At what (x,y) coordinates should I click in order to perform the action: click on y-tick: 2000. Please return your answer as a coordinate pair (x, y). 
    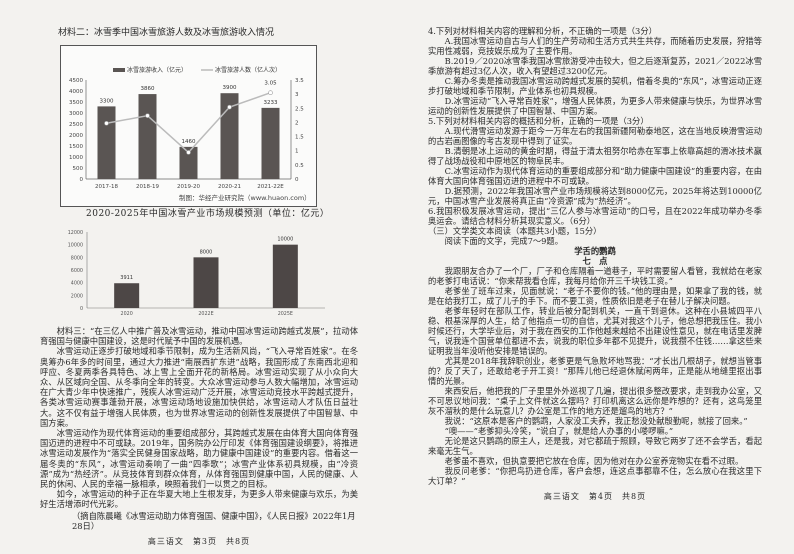
    Looking at the image, I should click on (77, 296).